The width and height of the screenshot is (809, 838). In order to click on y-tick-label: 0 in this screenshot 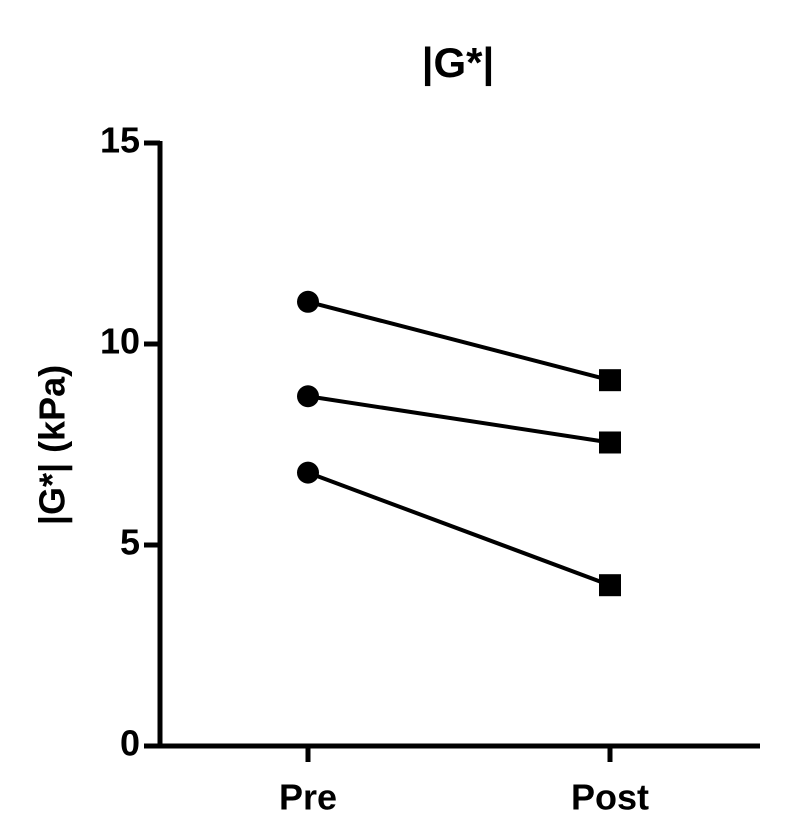, I will do `click(130, 743)`.